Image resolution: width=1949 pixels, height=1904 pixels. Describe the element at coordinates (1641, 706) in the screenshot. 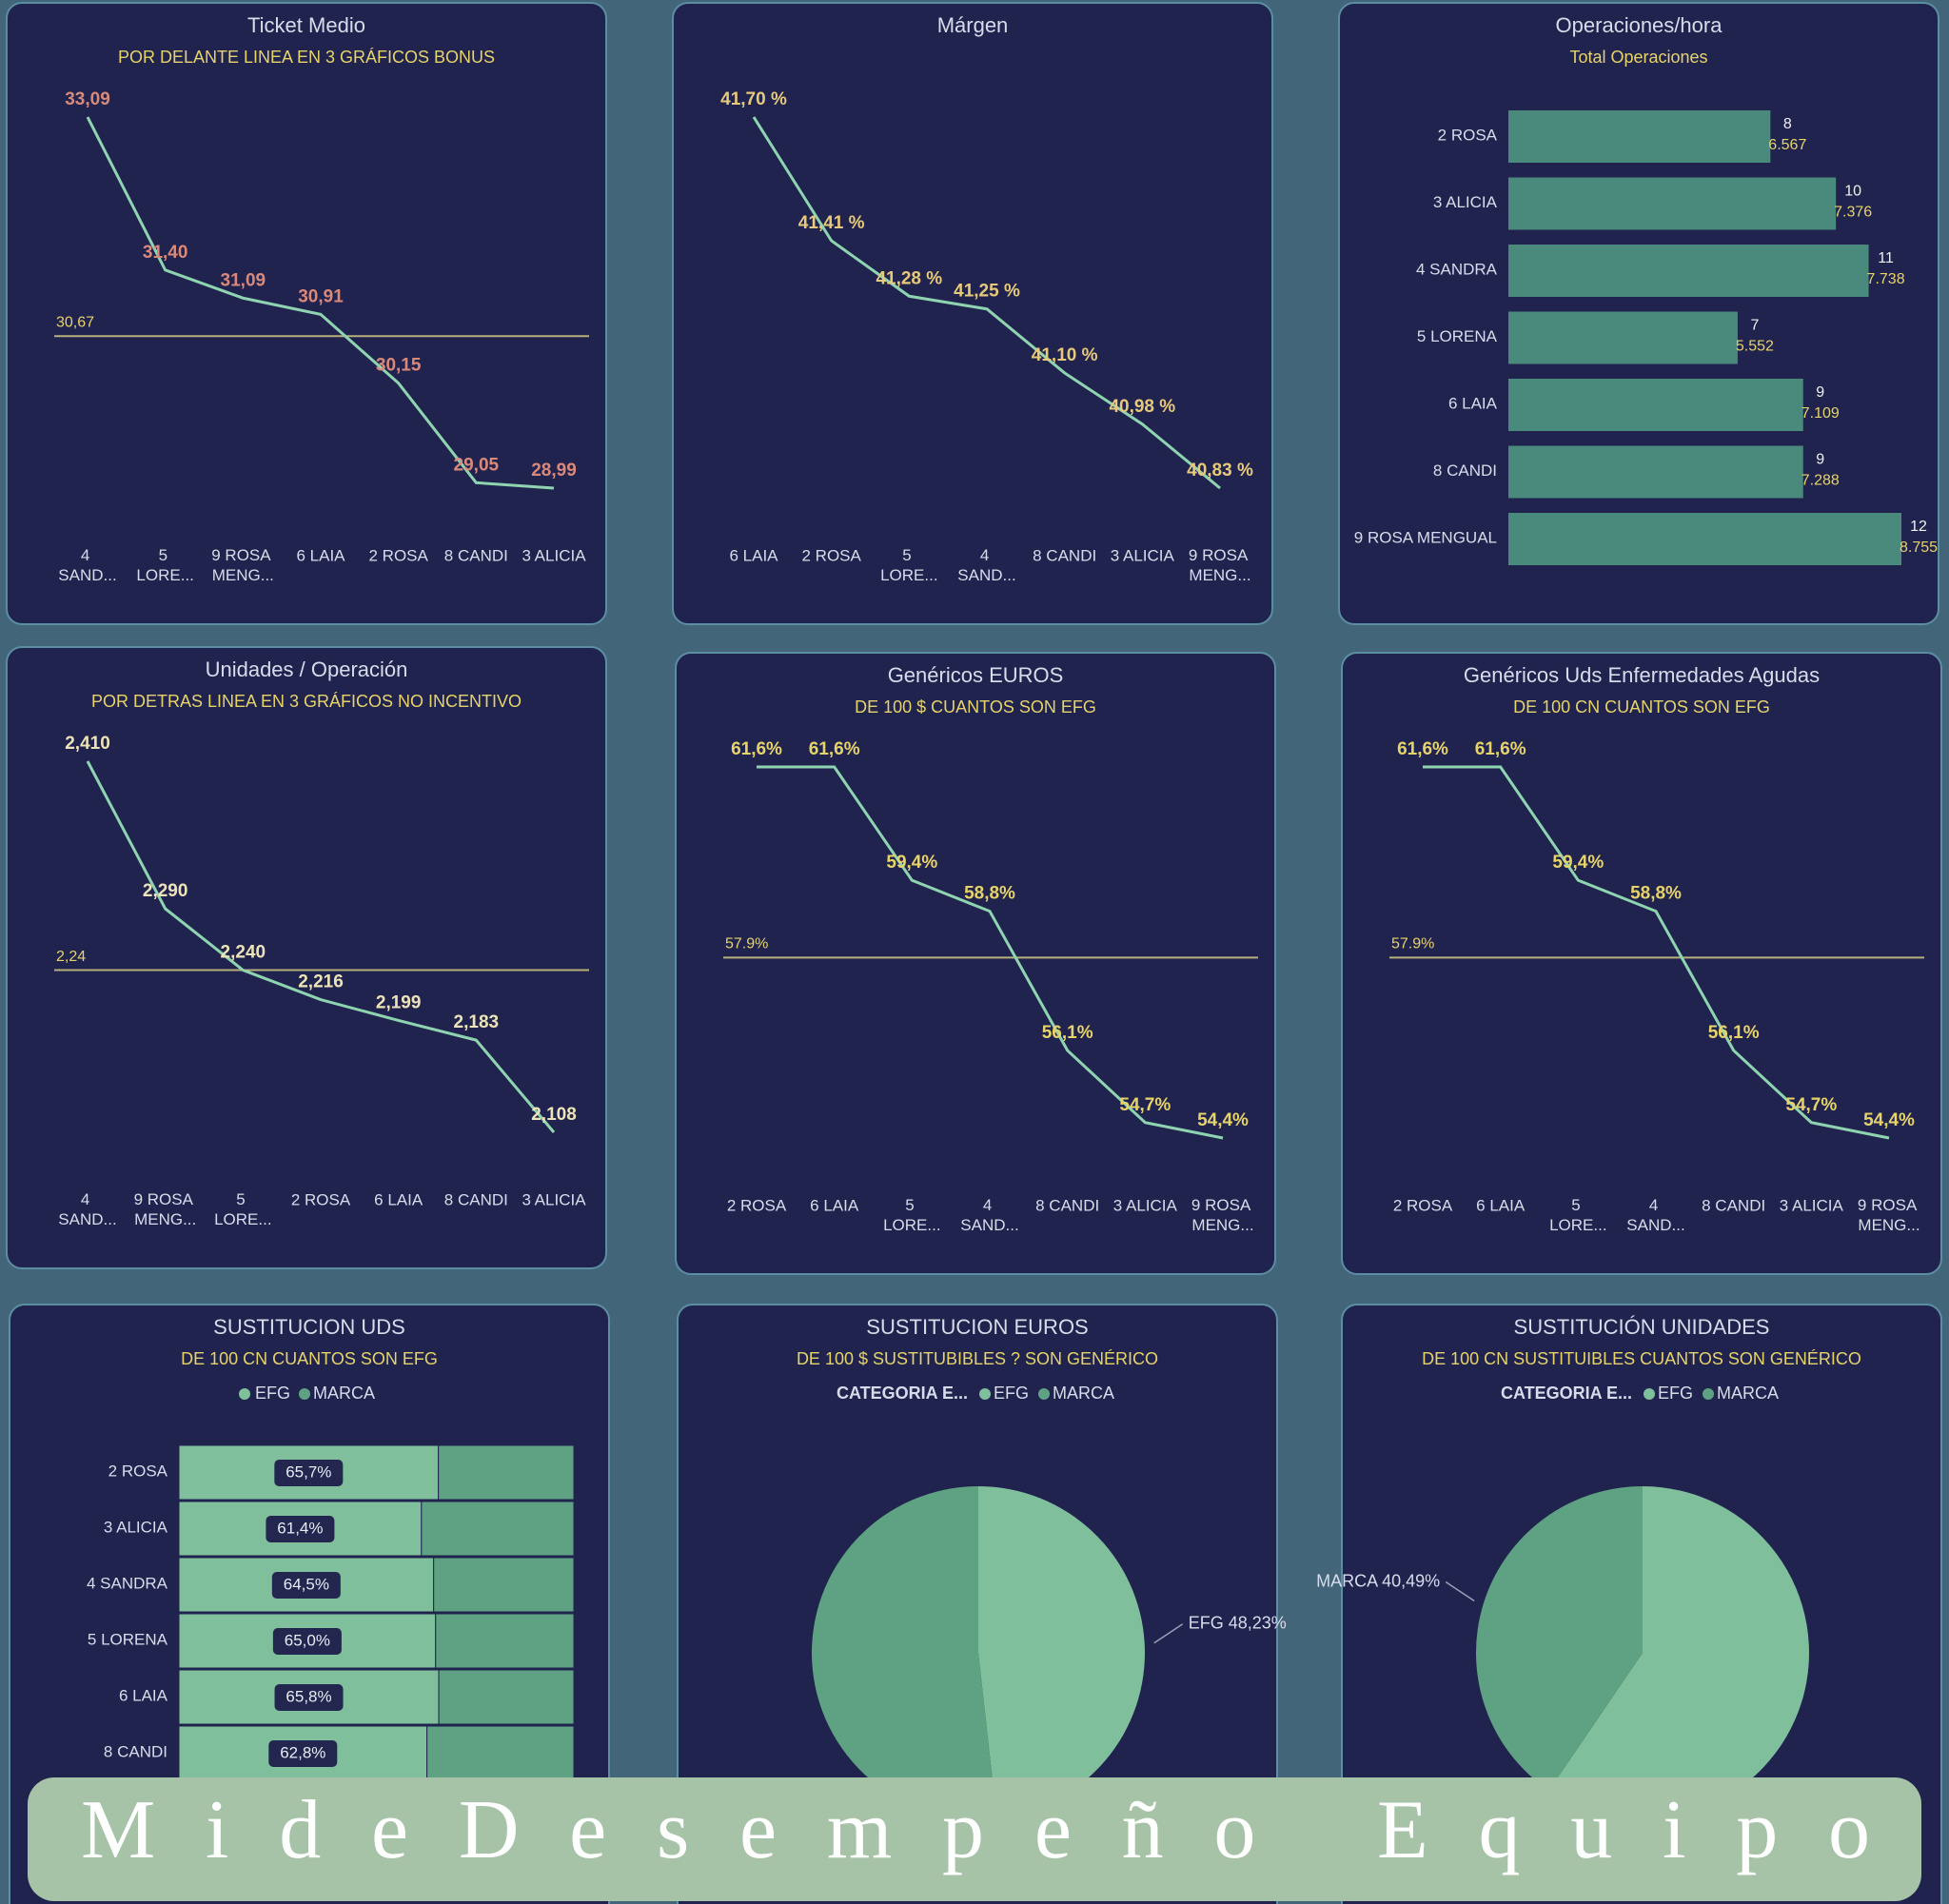

I see `chart-subtitle: DE 100 CN CUANTOS SON EFG` at that location.